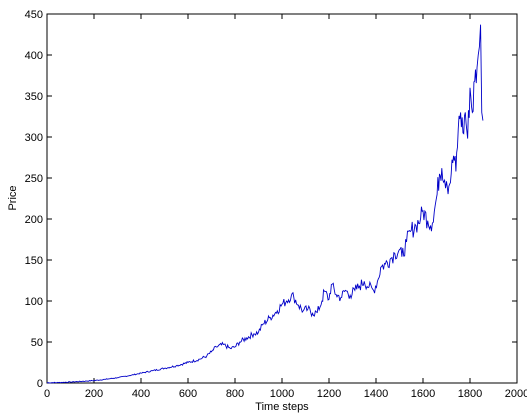  I want to click on x-tick-label: 1800, so click(470, 394).